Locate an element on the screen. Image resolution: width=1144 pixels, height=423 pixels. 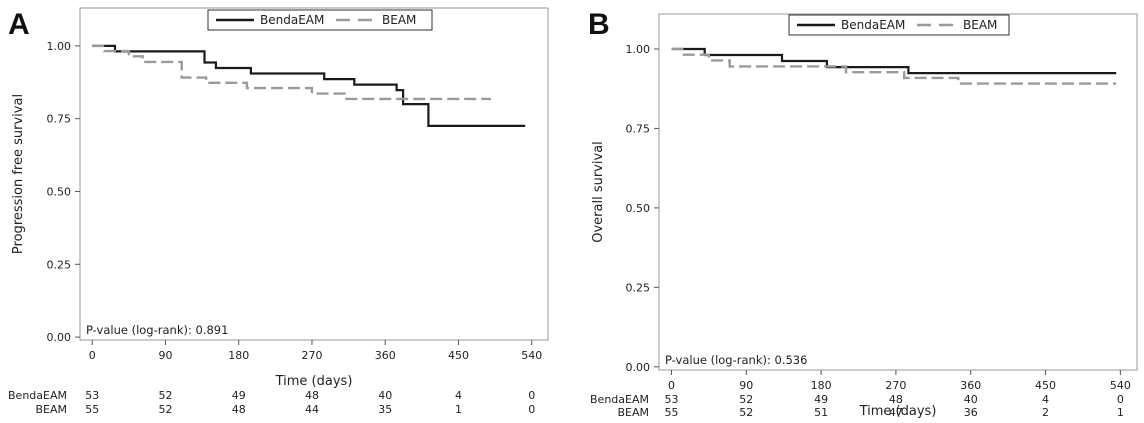
panel-letter: B is located at coordinates (599, 24).